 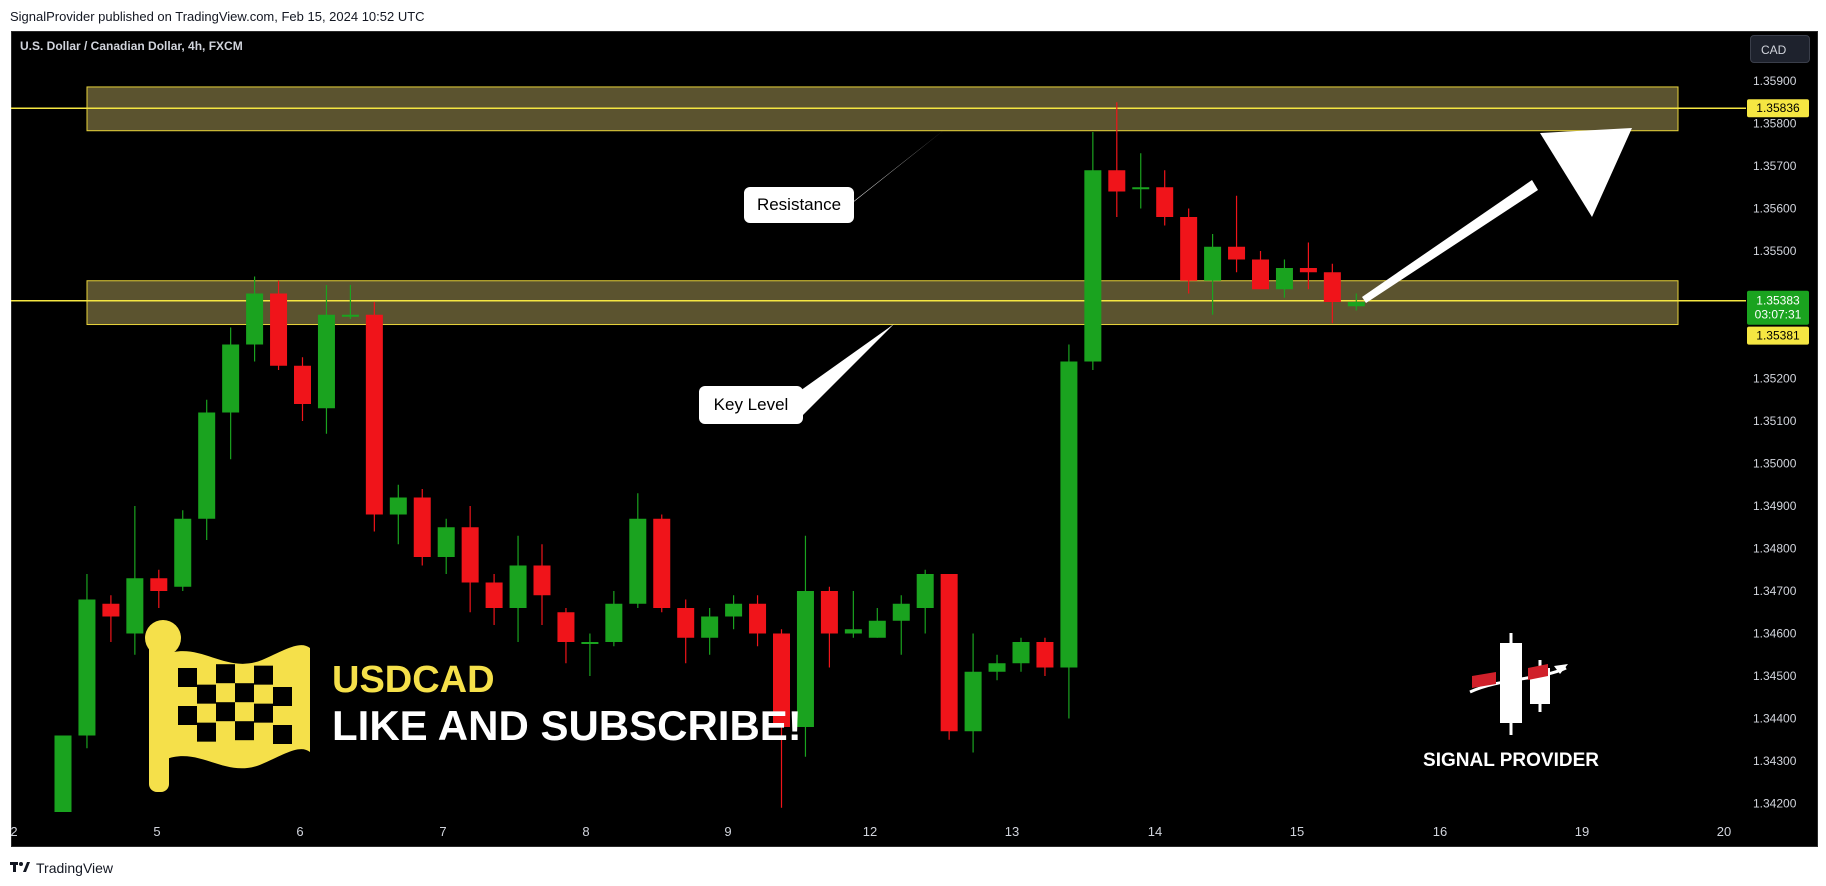 I want to click on price-tick-label: 1.34300, so click(x=1775, y=761).